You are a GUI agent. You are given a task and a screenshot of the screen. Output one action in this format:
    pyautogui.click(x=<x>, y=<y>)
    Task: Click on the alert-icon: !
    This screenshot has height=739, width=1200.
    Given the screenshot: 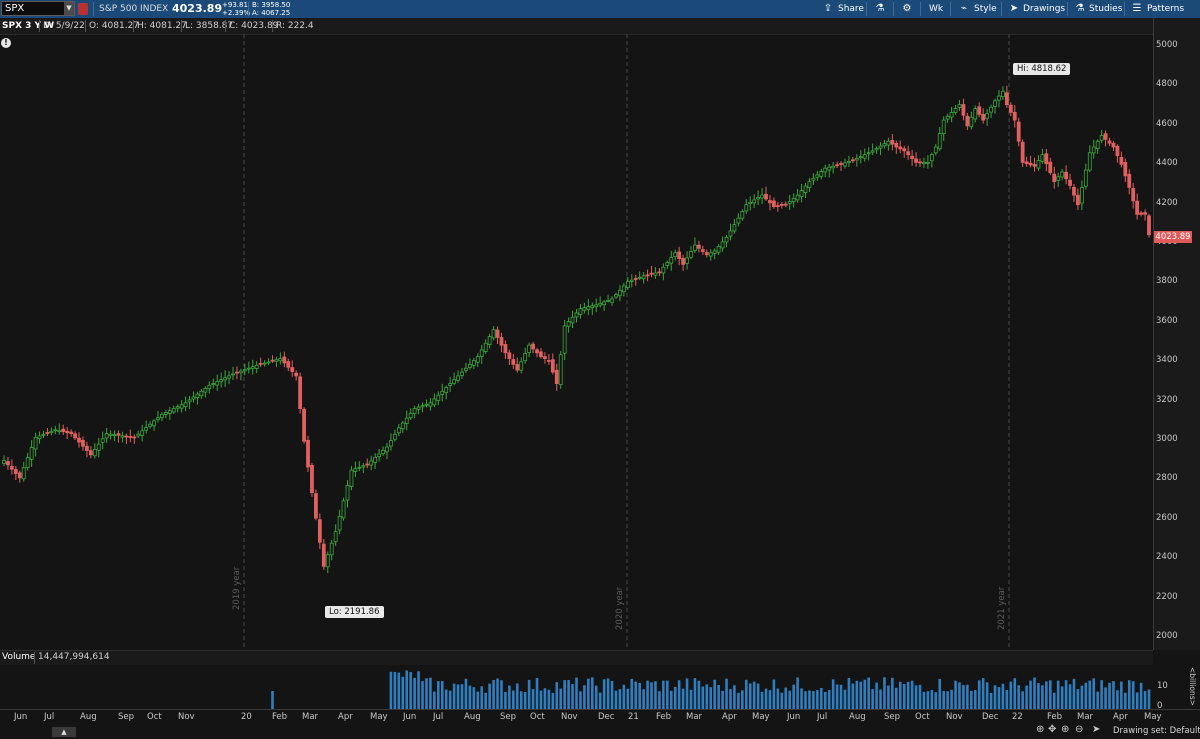 What is the action you would take?
    pyautogui.click(x=6, y=43)
    